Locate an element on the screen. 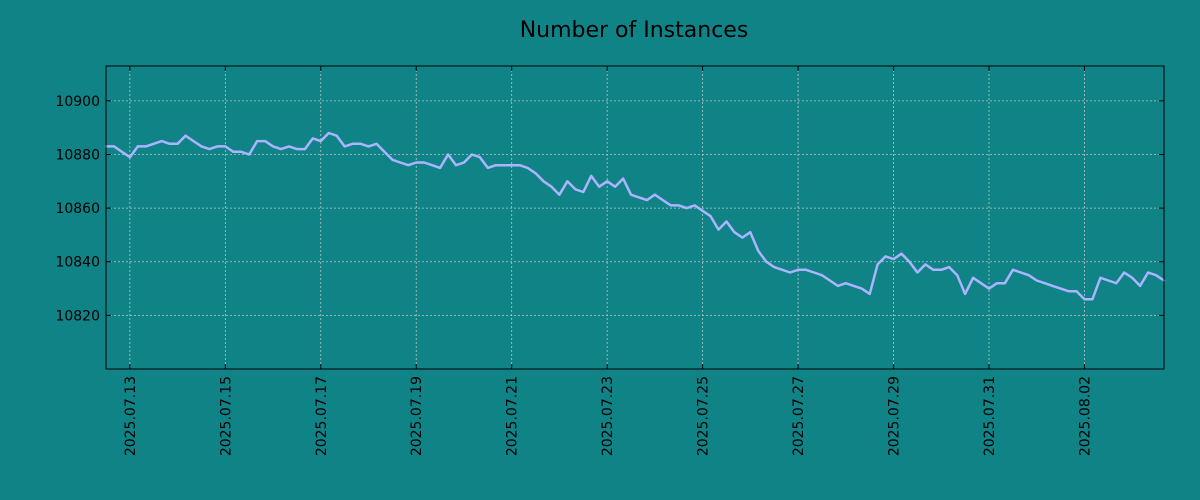 Image resolution: width=1200 pixels, height=500 pixels. y-tick-label: 10840 is located at coordinates (77, 263).